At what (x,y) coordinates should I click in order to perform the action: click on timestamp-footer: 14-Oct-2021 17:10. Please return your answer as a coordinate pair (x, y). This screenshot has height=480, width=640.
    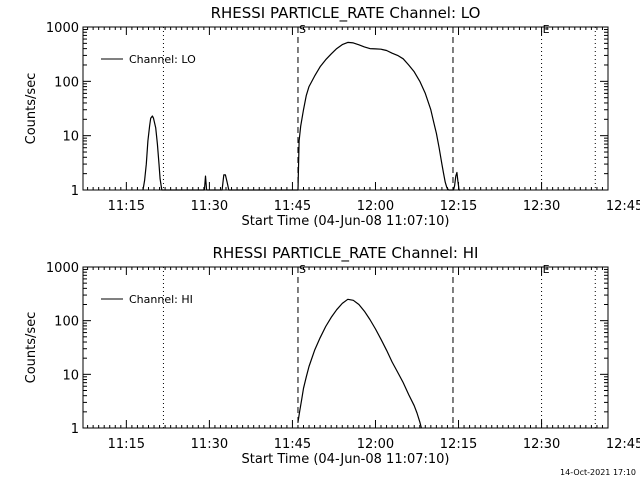
    Looking at the image, I should click on (598, 472).